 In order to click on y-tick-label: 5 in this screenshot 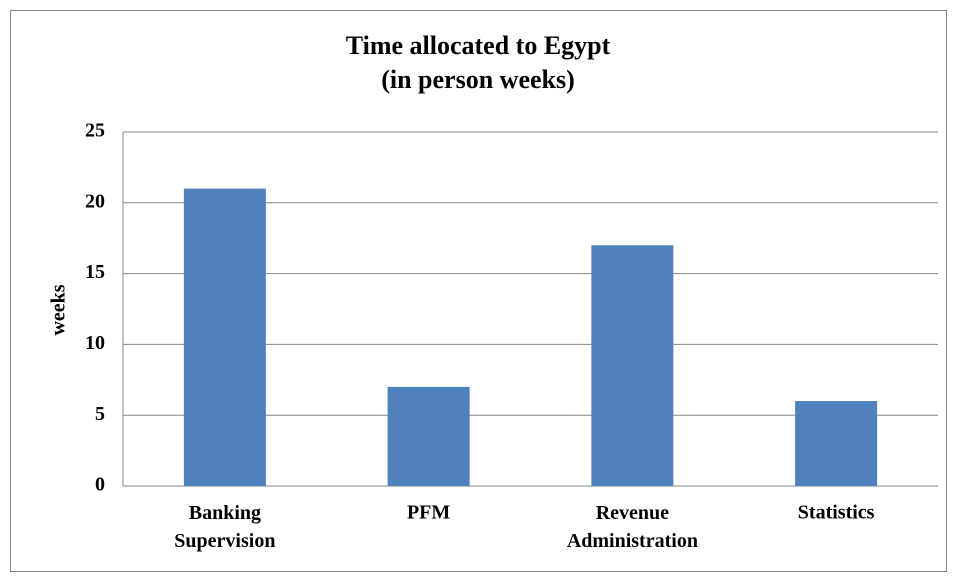, I will do `click(100, 414)`.